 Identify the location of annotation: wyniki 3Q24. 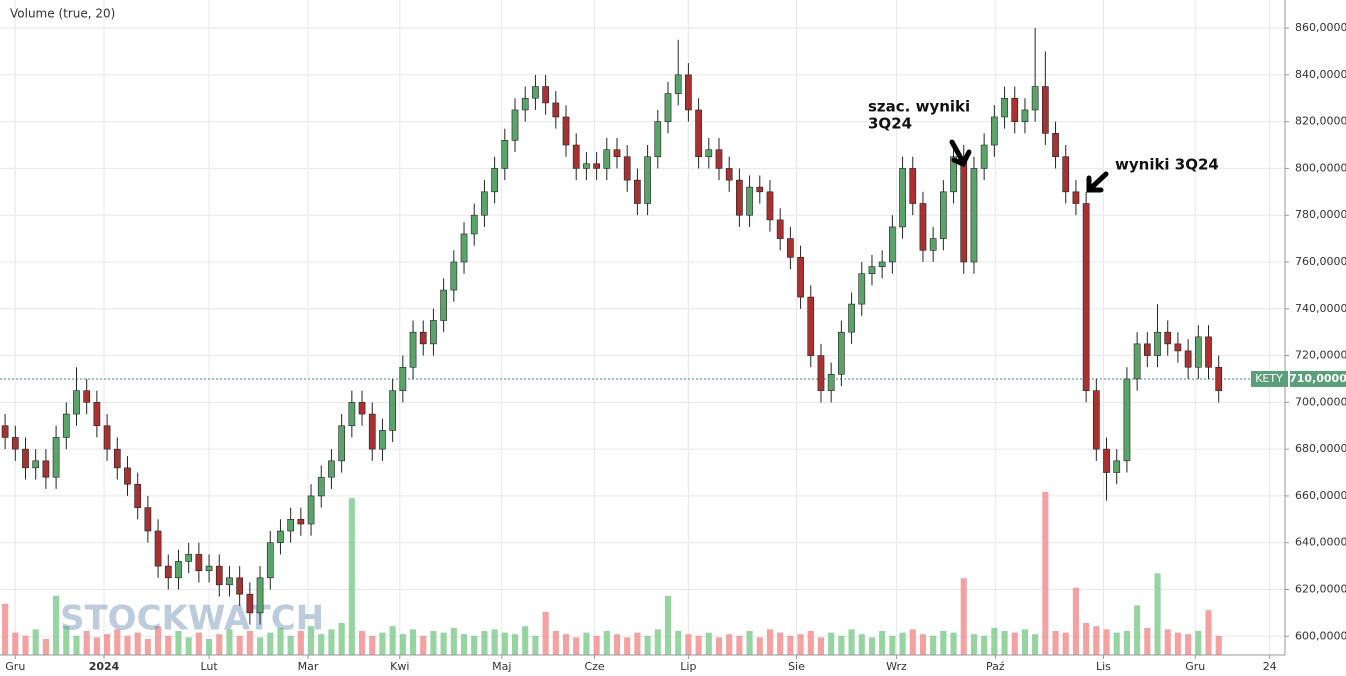
(1167, 165).